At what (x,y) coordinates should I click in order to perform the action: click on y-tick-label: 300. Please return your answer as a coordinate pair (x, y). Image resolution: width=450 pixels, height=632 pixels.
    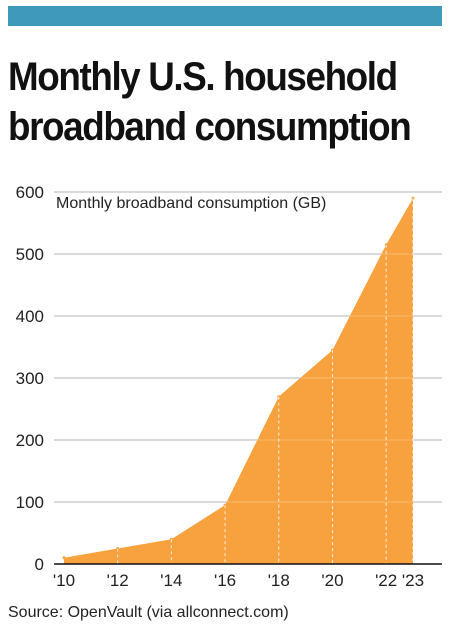
    Looking at the image, I should click on (30, 378).